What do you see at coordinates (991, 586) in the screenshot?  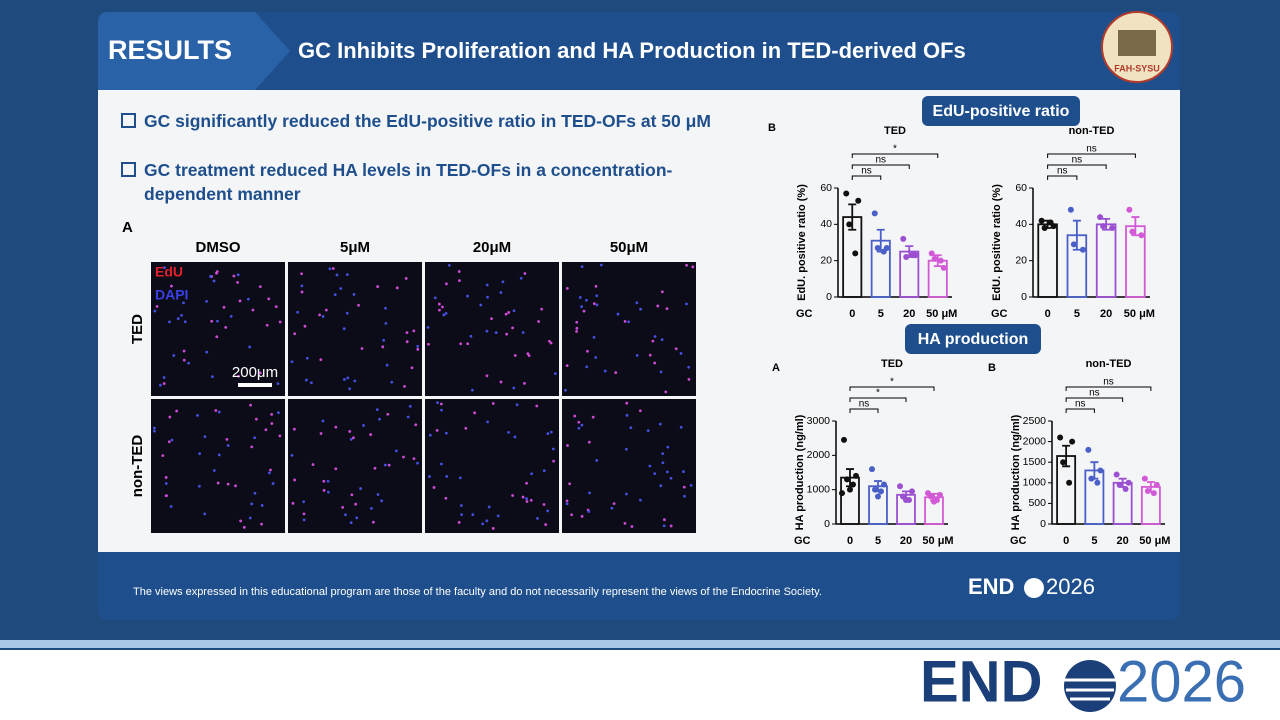 I see `footer-brand: END` at bounding box center [991, 586].